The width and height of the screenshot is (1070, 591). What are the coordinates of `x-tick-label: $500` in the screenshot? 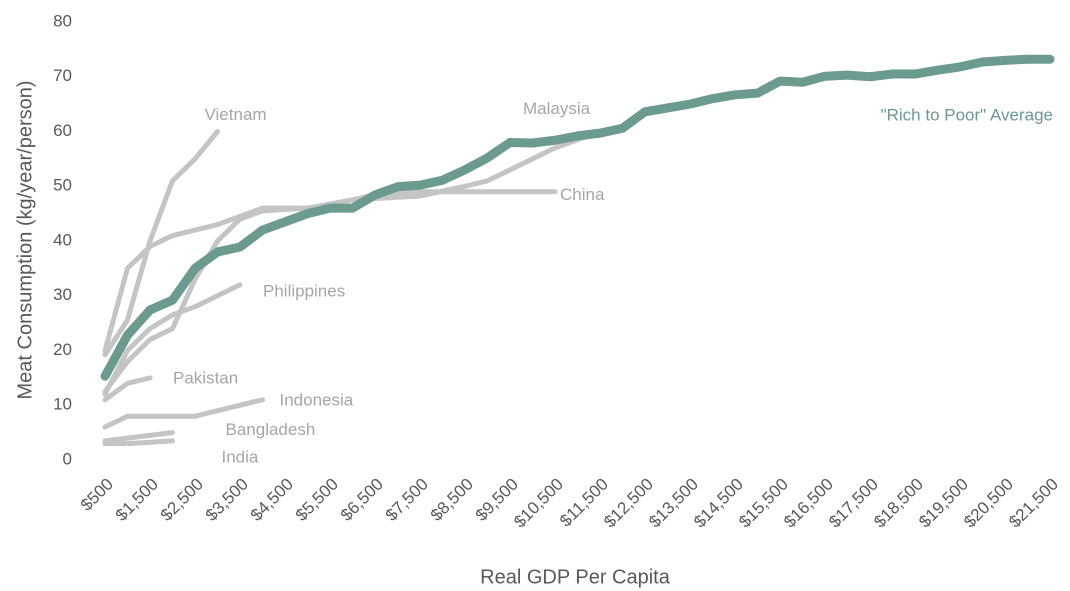 It's located at (97, 495).